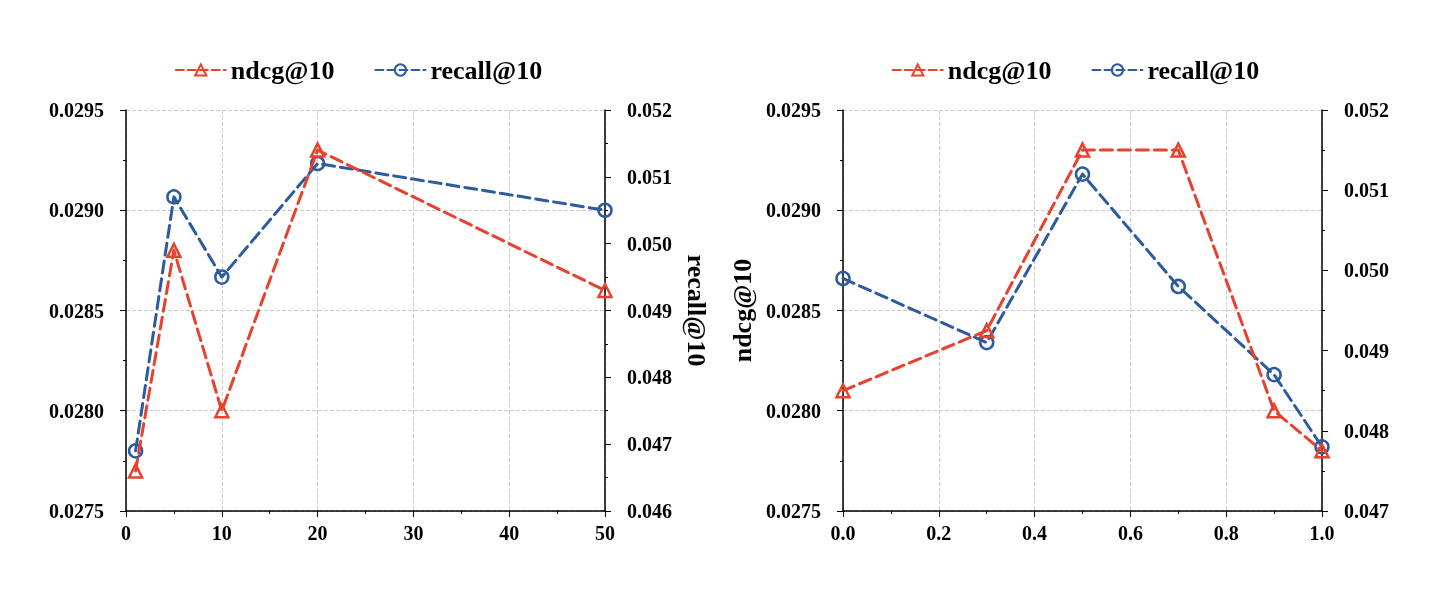 The image size is (1435, 595). What do you see at coordinates (649, 511) in the screenshot?
I see `y2-tick-label: 0.046` at bounding box center [649, 511].